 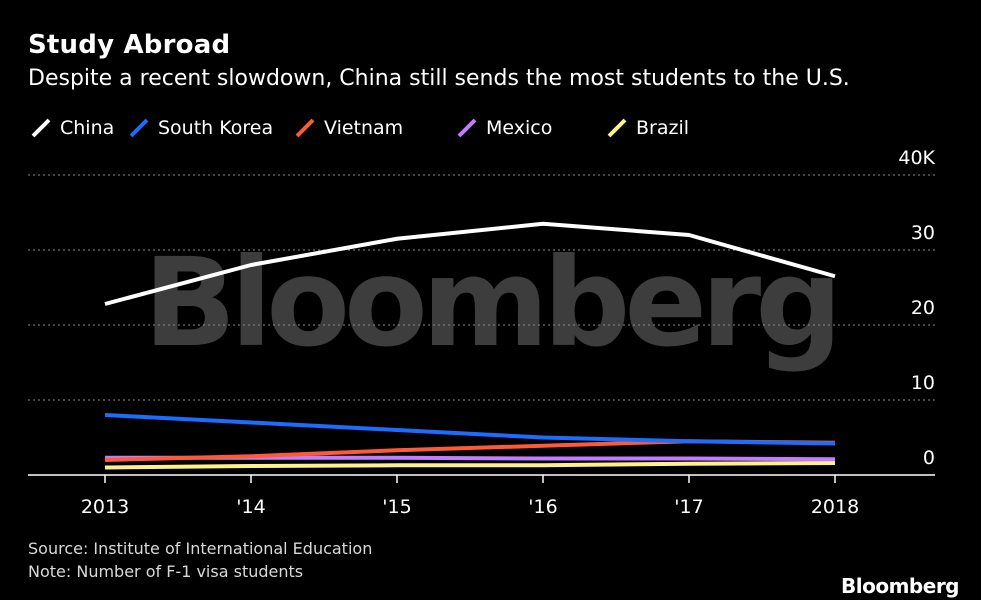 I want to click on x-tick-label: 2013, so click(x=105, y=507).